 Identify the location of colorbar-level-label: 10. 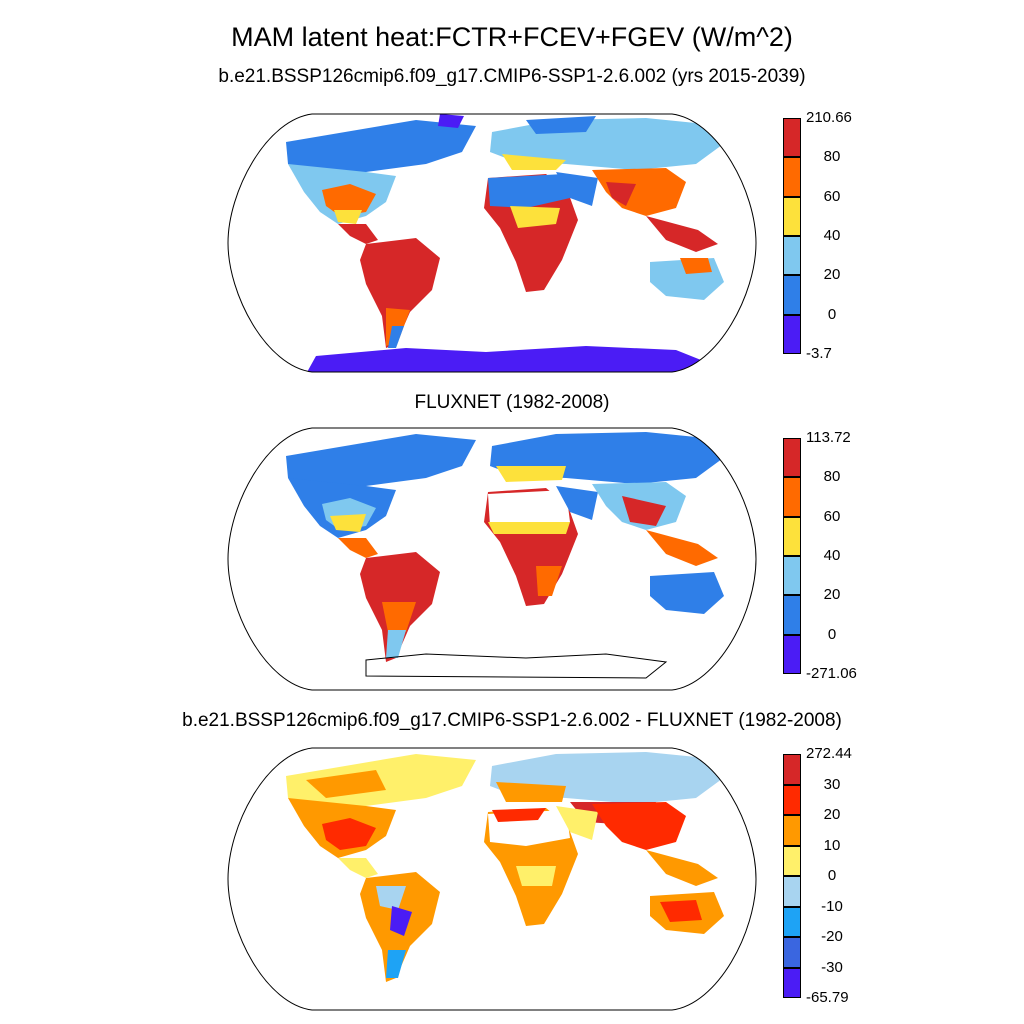
(832, 845).